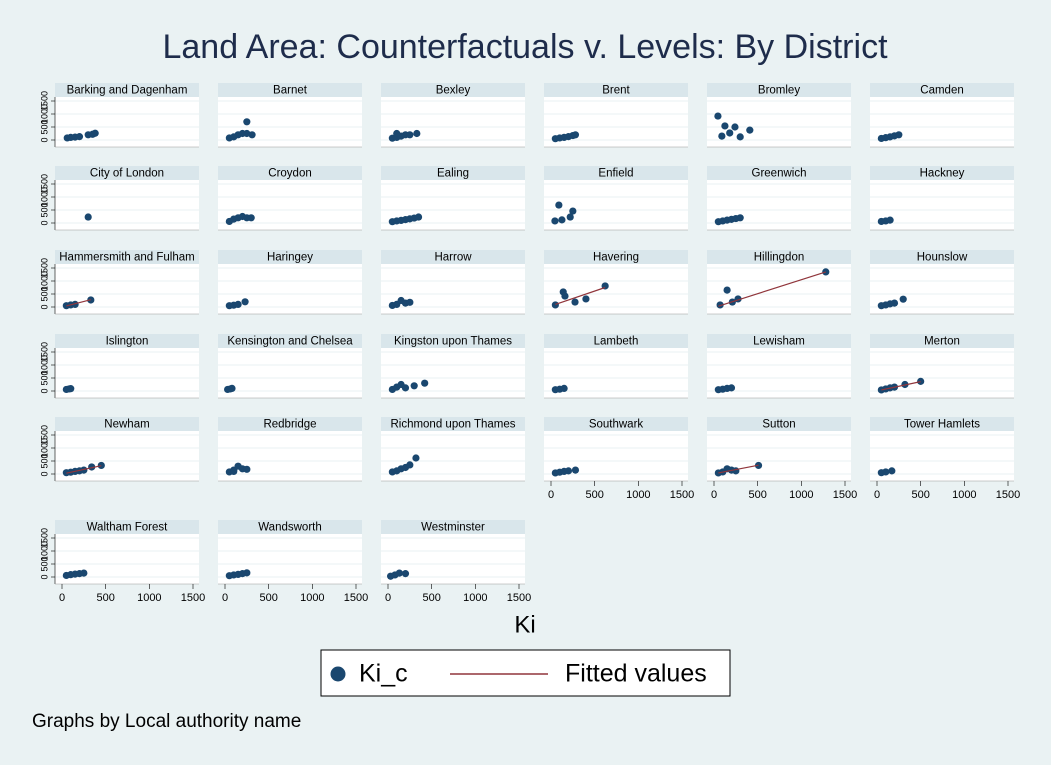 The height and width of the screenshot is (765, 1051). Describe the element at coordinates (127, 342) in the screenshot. I see `panel-title: Islington` at that location.